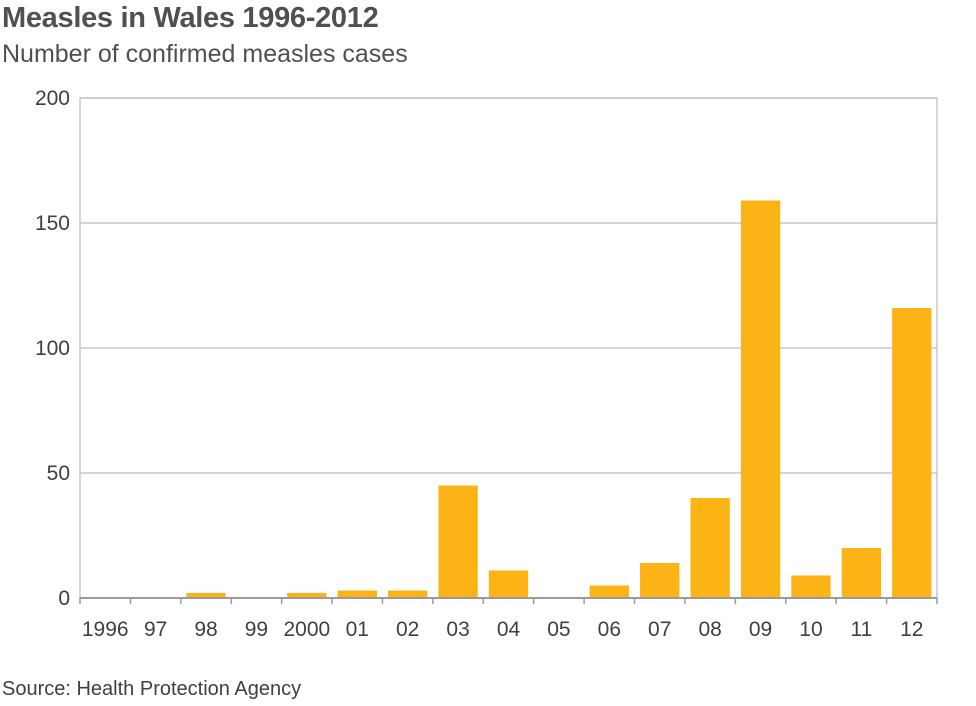  Describe the element at coordinates (52, 348) in the screenshot. I see `y-tick-label: 100` at that location.